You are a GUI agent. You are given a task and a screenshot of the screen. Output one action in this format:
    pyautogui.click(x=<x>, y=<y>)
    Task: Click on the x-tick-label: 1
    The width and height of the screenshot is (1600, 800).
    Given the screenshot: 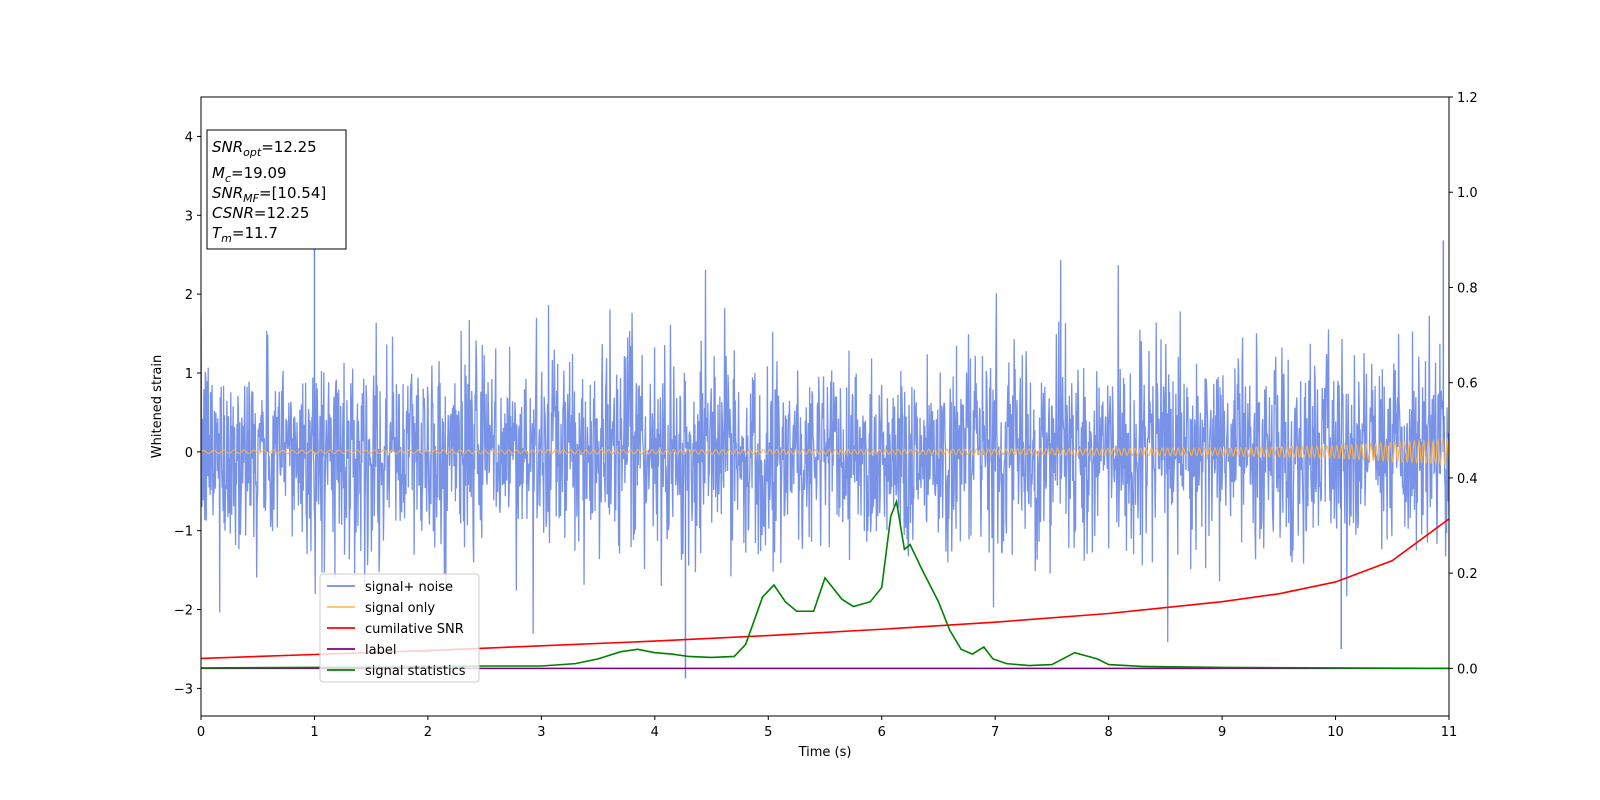 What is the action you would take?
    pyautogui.click(x=314, y=732)
    